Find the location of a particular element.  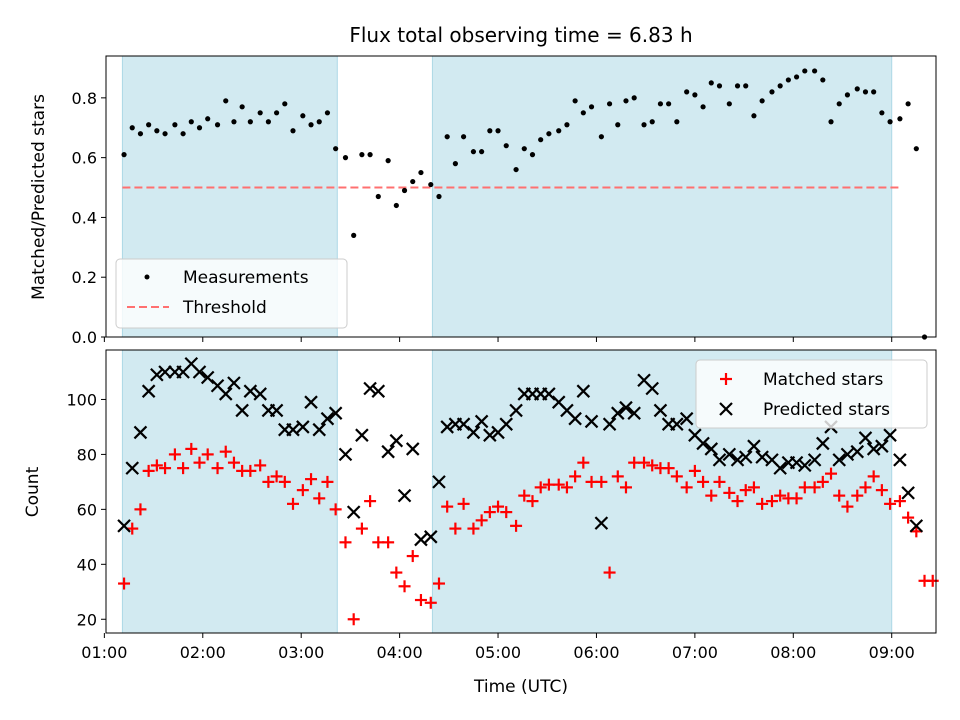

y-tick-label: 20 is located at coordinates (87, 619).